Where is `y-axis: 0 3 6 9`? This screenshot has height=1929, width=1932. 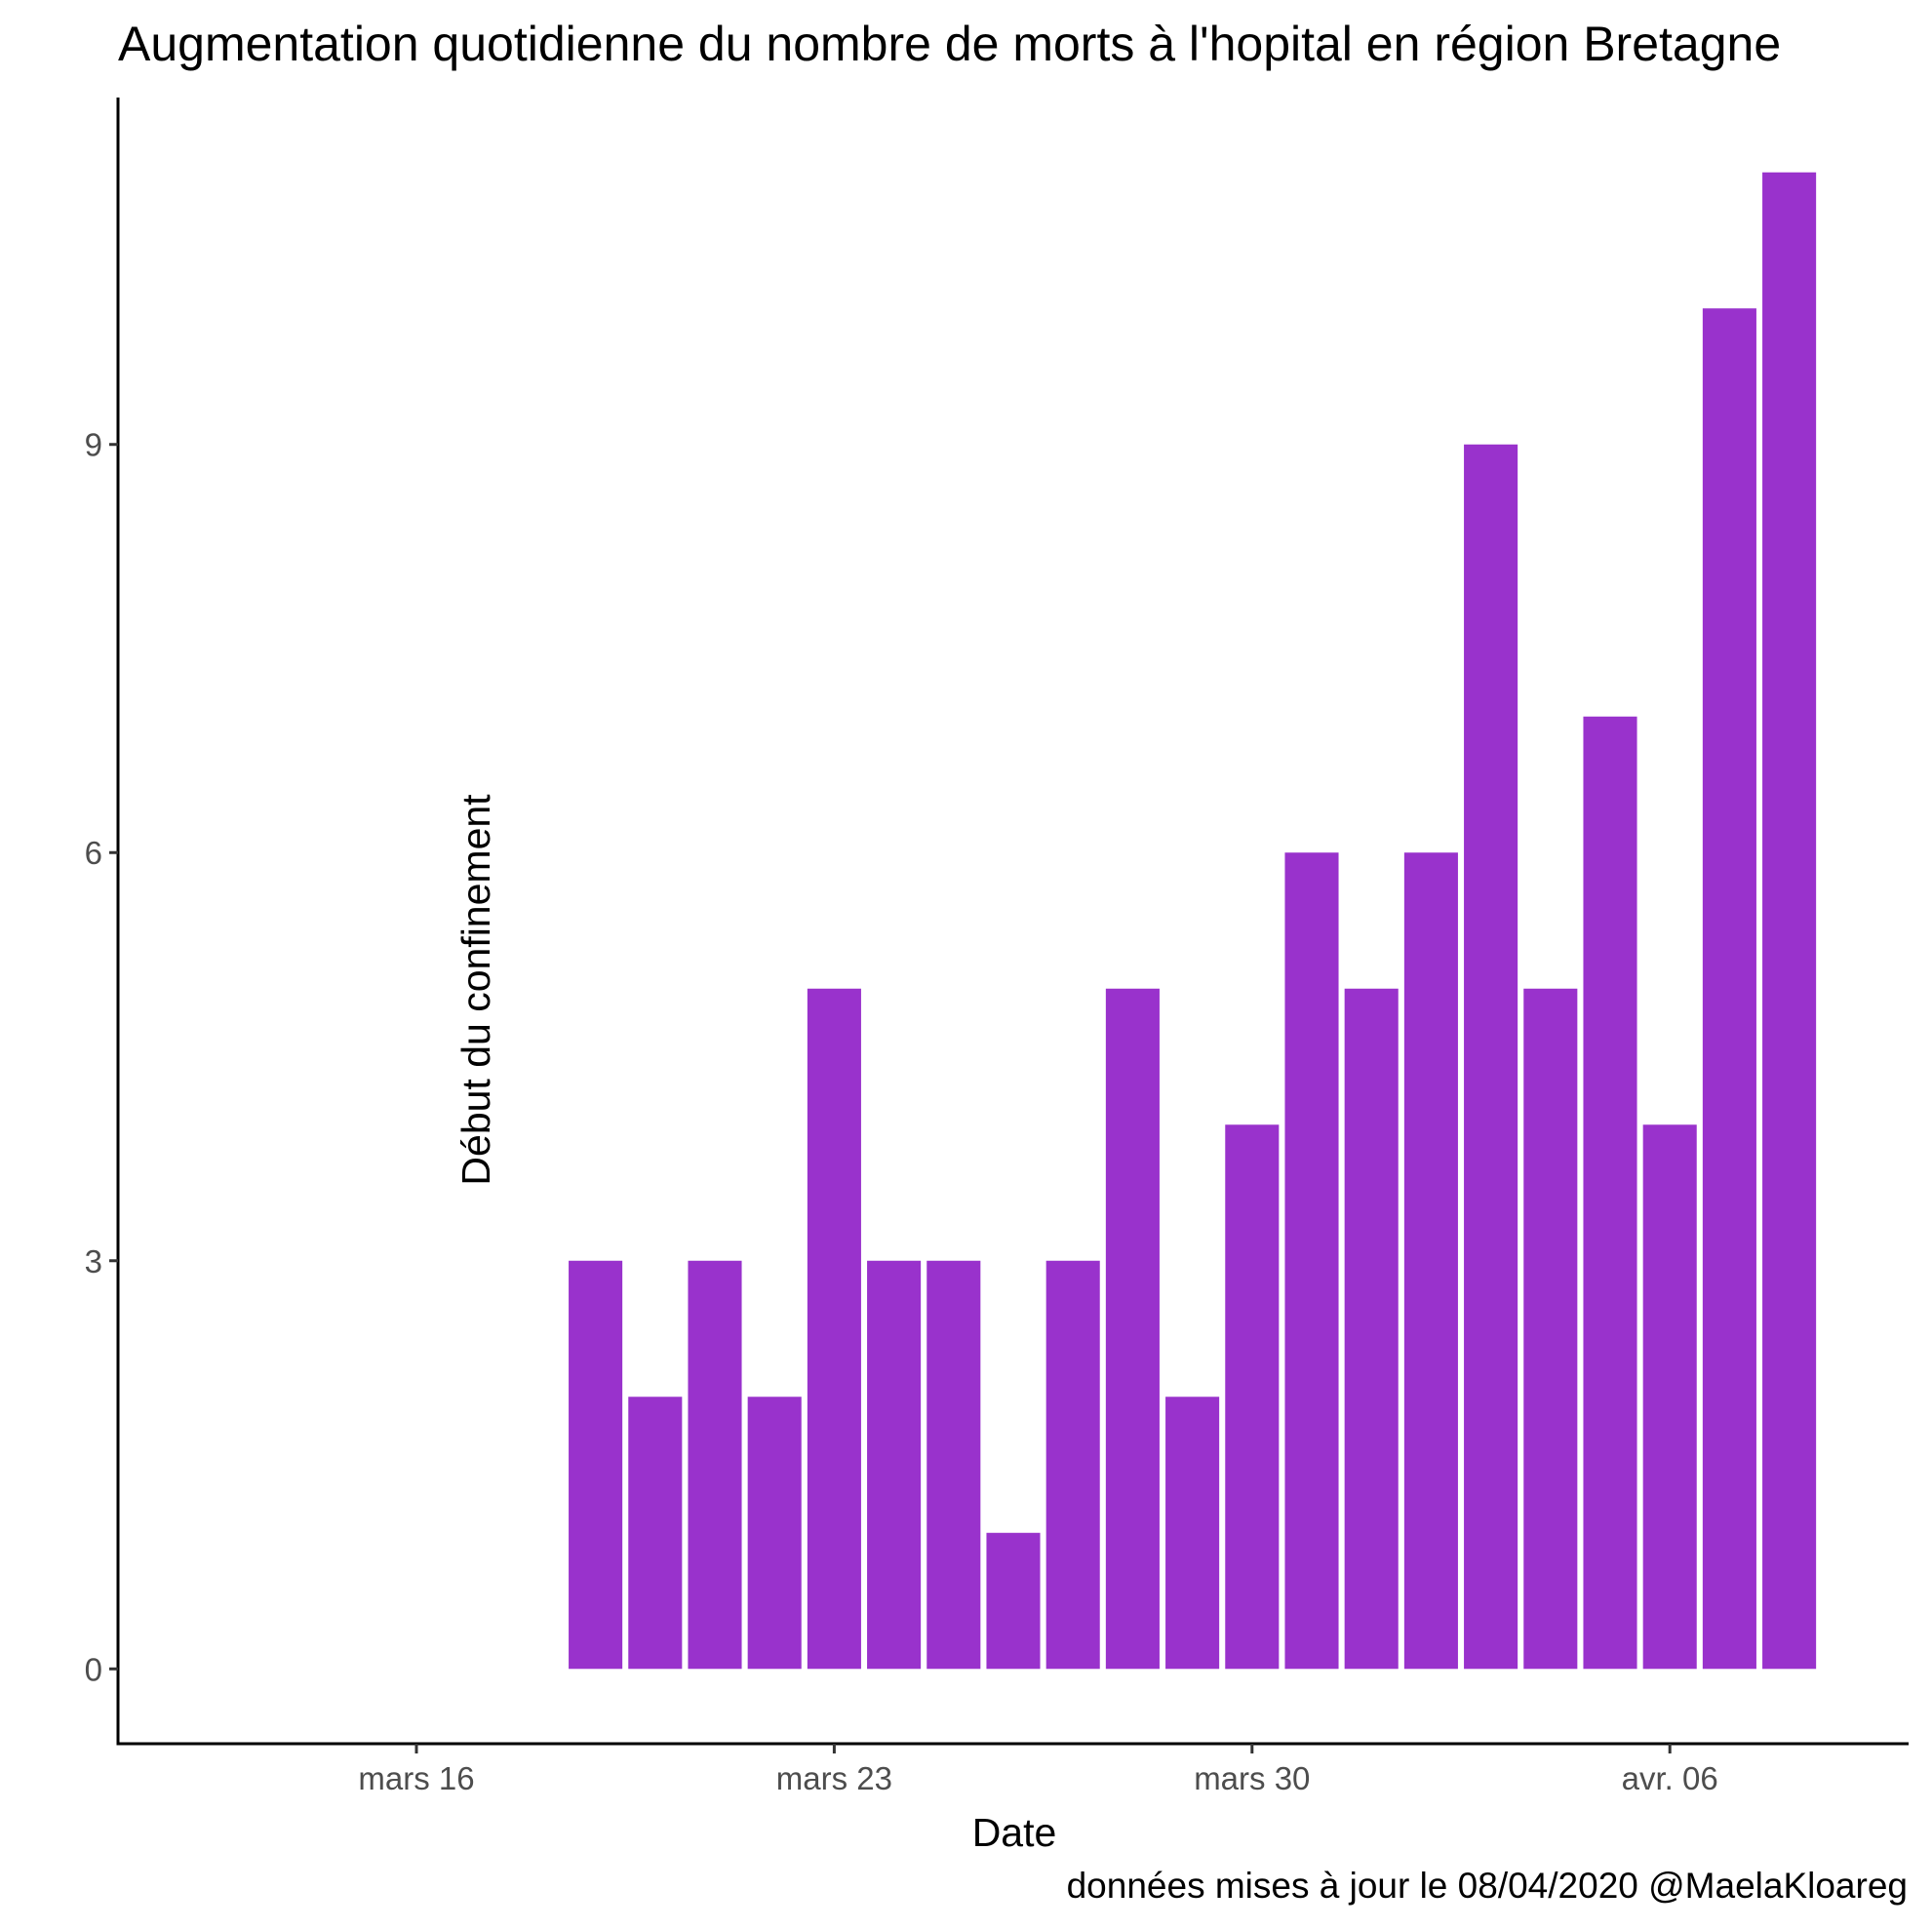 y-axis: 0 3 6 9 is located at coordinates (101, 1057).